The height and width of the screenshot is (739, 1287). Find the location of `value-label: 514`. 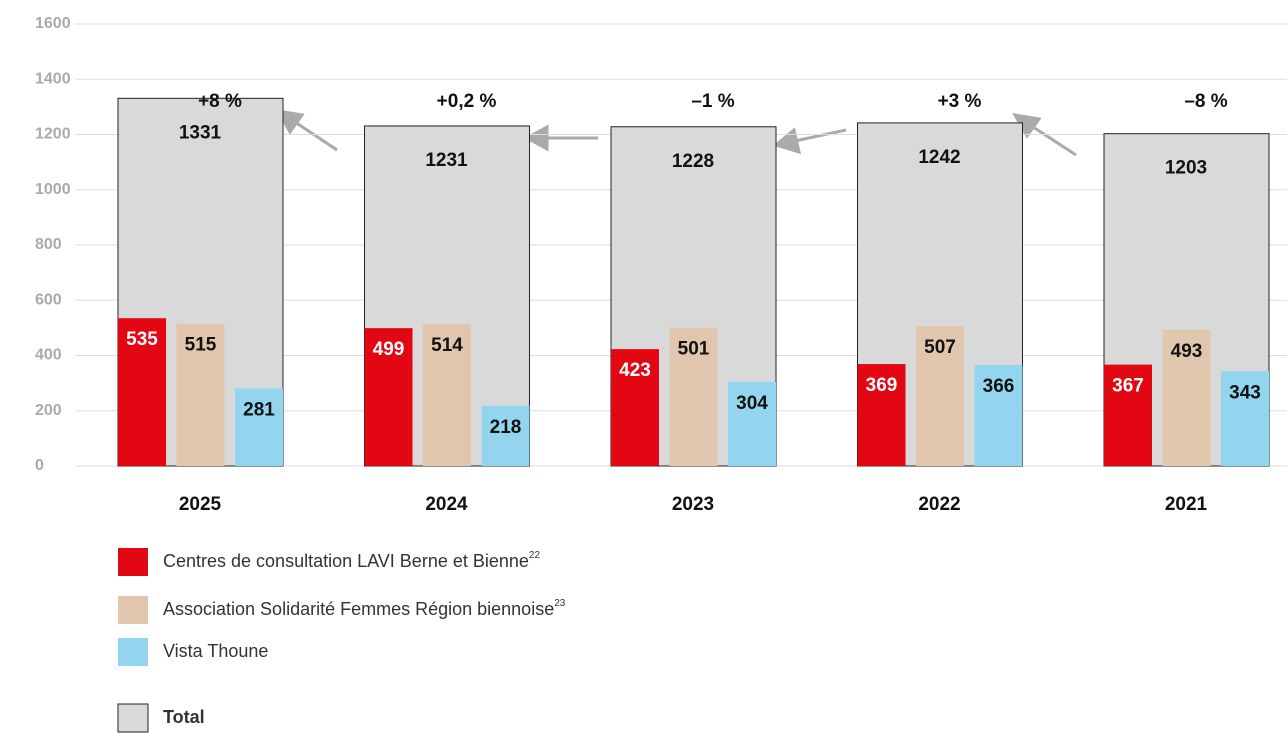

value-label: 514 is located at coordinates (447, 345).